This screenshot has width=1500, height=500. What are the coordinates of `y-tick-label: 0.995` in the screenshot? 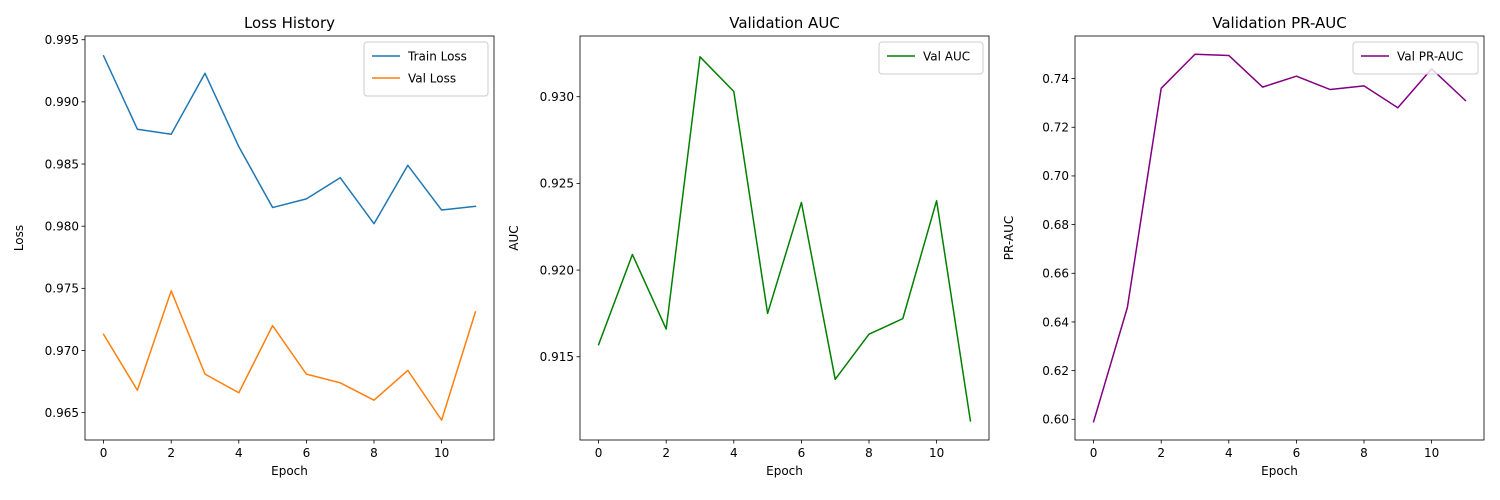 It's located at (62, 40).